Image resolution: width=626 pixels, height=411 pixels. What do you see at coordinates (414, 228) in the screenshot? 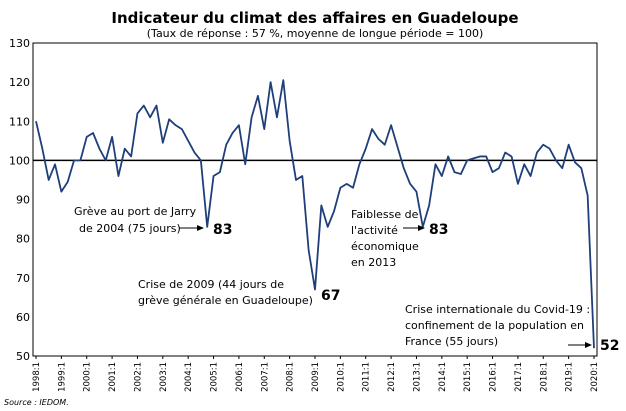
I see `annotation-2013-arrow` at bounding box center [414, 228].